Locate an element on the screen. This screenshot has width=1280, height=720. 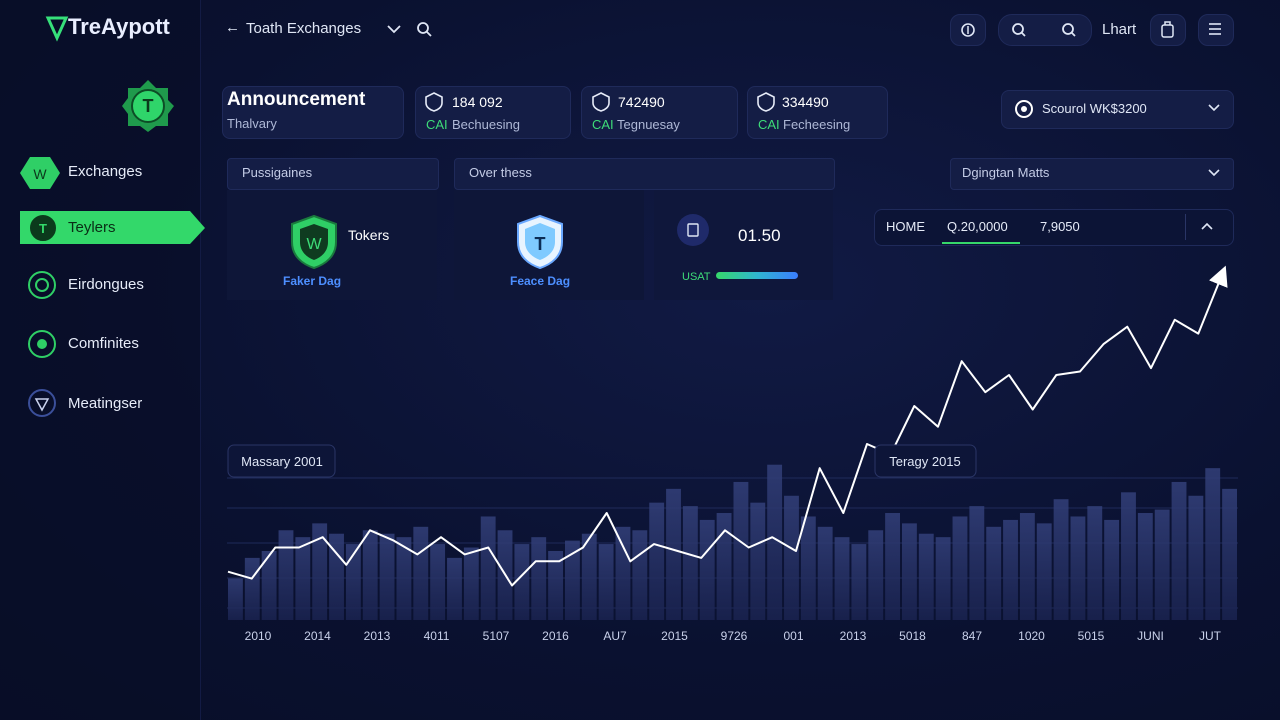
bag-icon is located at coordinates (1167, 29).